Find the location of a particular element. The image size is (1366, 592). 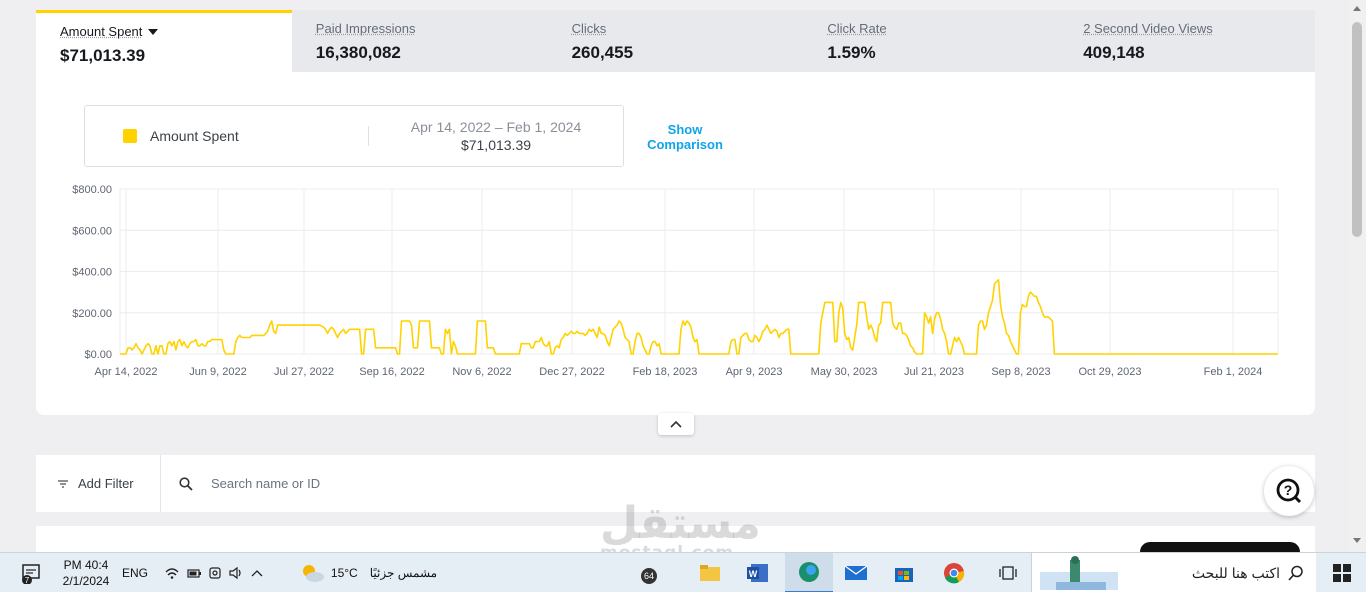

svg-text: W is located at coordinates (753, 574).